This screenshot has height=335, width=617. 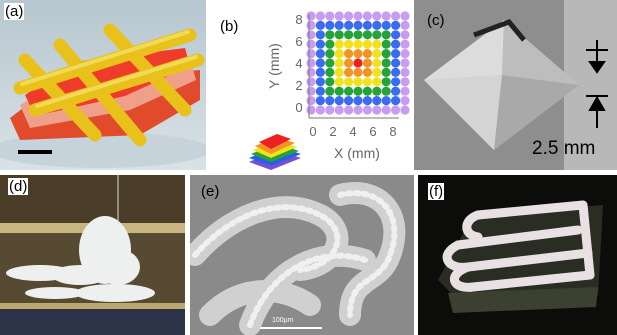 I want to click on y-tick-label: 4, so click(x=298, y=63).